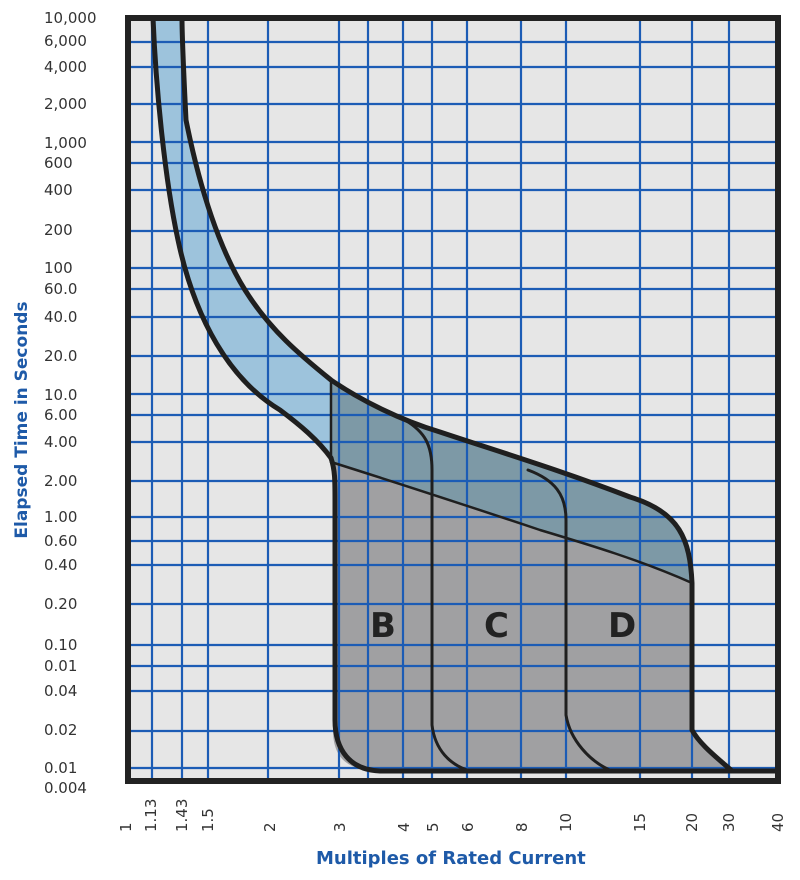 This screenshot has height=880, width=800. Describe the element at coordinates (340, 827) in the screenshot. I see `x-tick: 3` at that location.